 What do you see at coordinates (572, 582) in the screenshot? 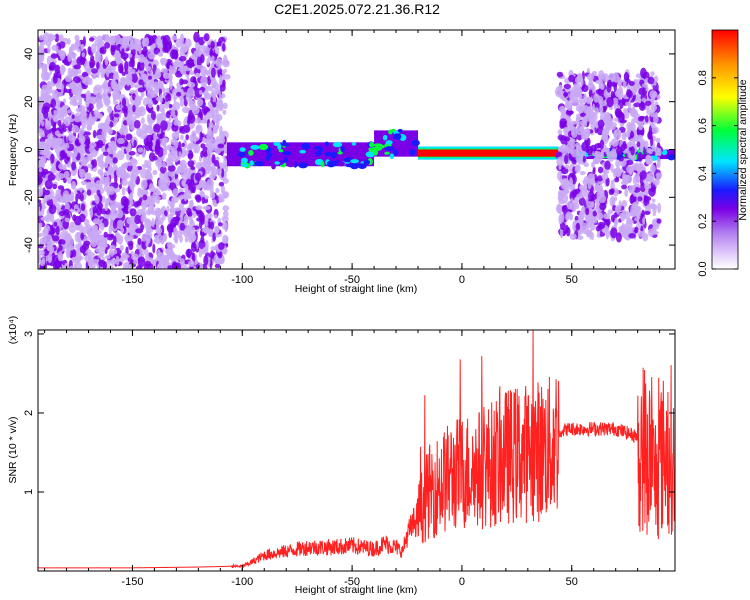
I see `x-tick-label: 50` at bounding box center [572, 582].